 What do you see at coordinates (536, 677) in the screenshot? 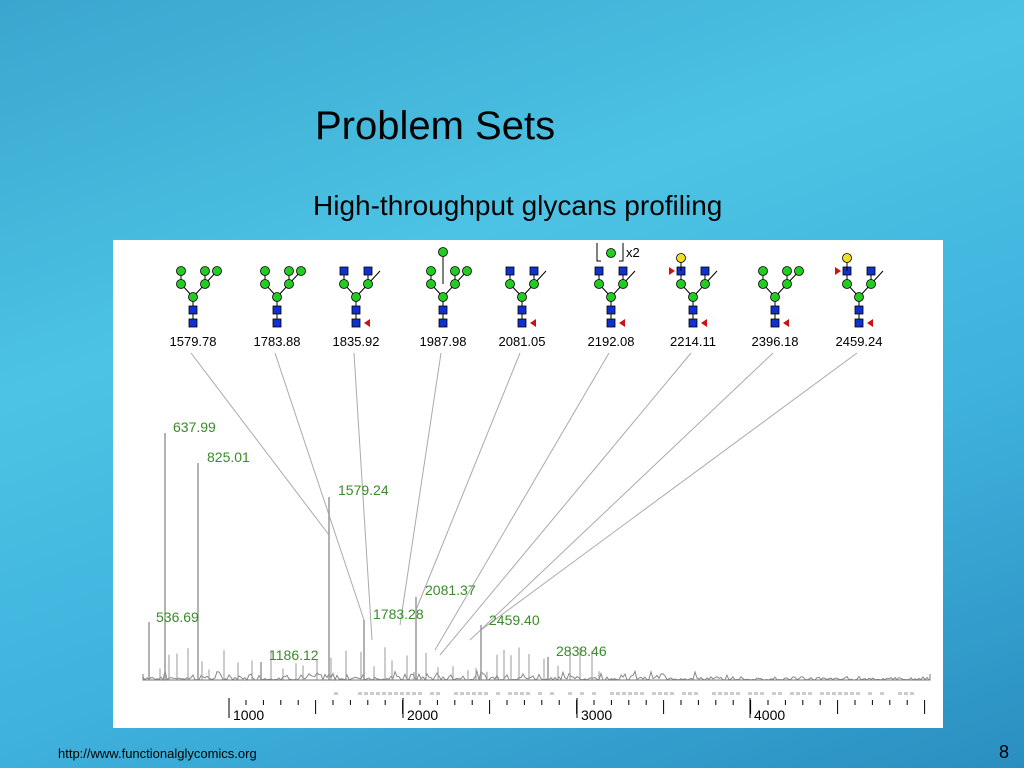
I see `axis-frame` at bounding box center [536, 677].